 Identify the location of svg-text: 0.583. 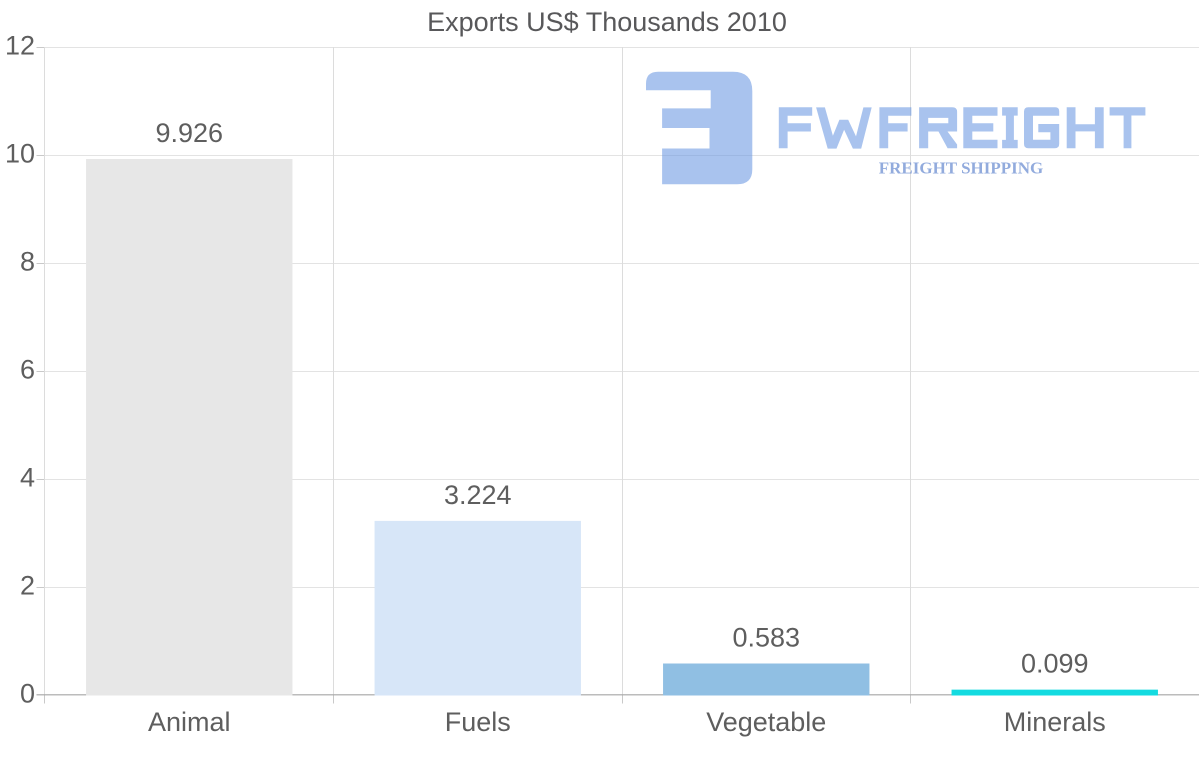
(766, 637).